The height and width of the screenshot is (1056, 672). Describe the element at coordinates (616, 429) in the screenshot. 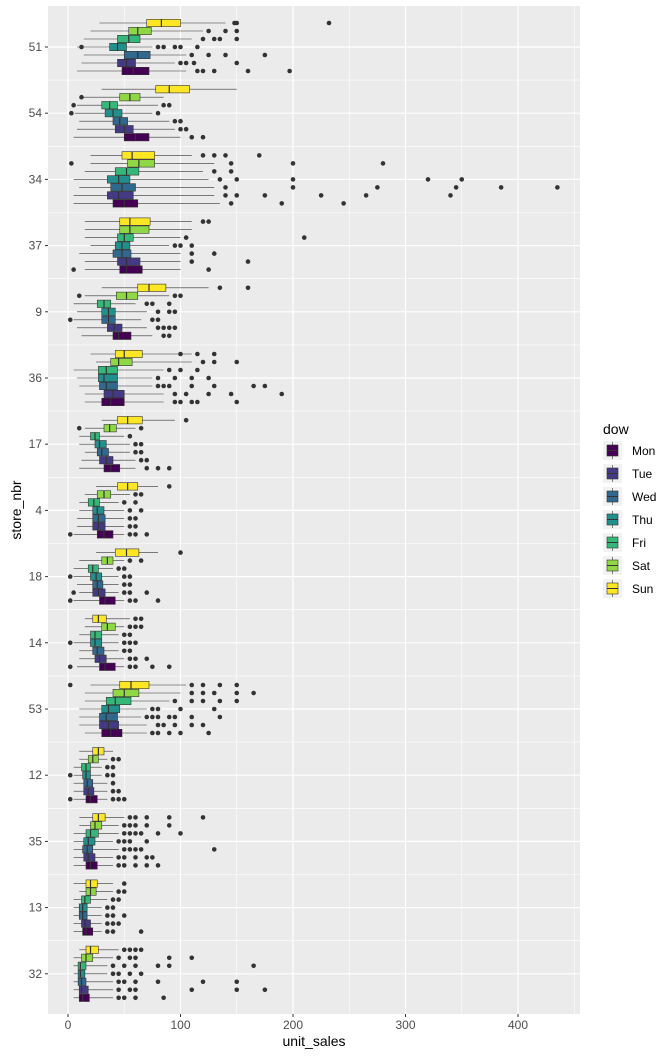

I see `legend-title: dow` at that location.